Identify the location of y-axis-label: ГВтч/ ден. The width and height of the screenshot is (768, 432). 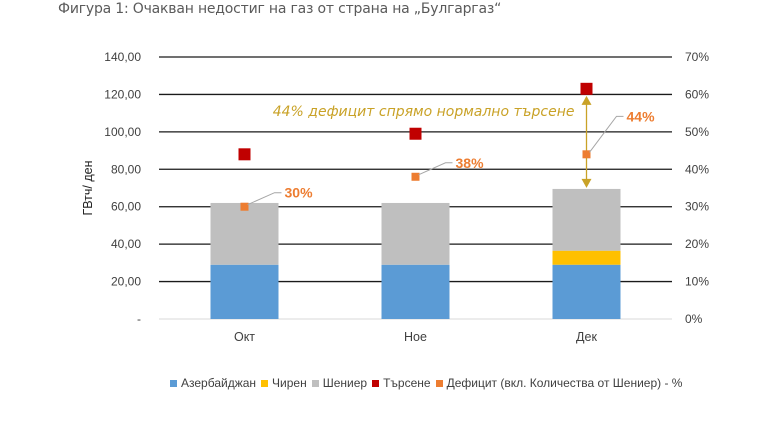
(88, 187).